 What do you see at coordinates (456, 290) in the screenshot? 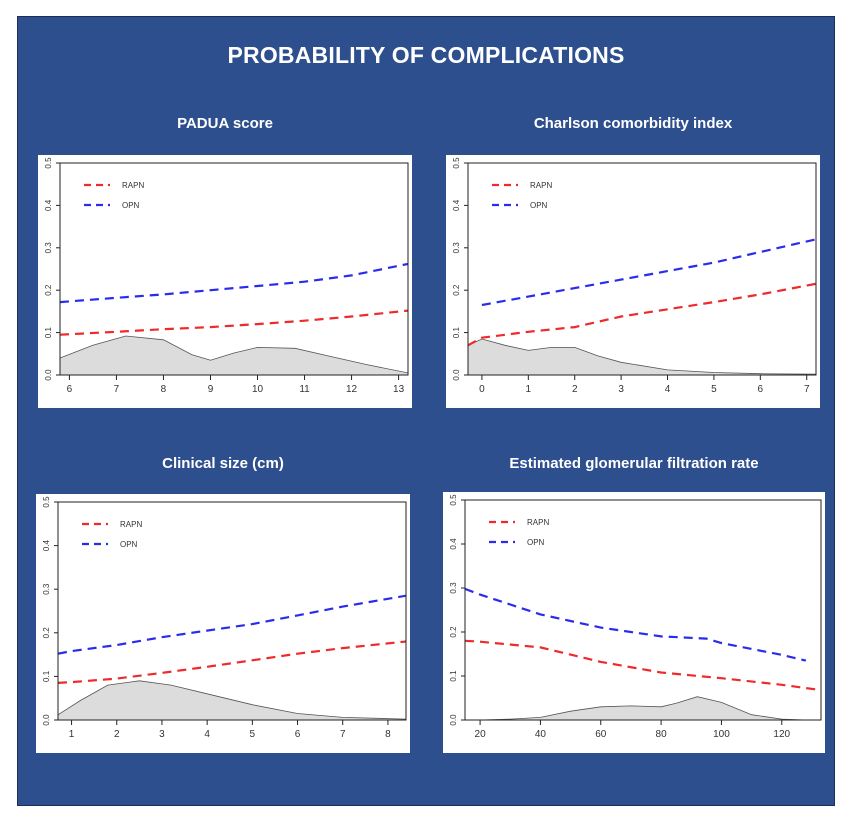
I see `charlson-y-tick-label: 0.2` at bounding box center [456, 290].